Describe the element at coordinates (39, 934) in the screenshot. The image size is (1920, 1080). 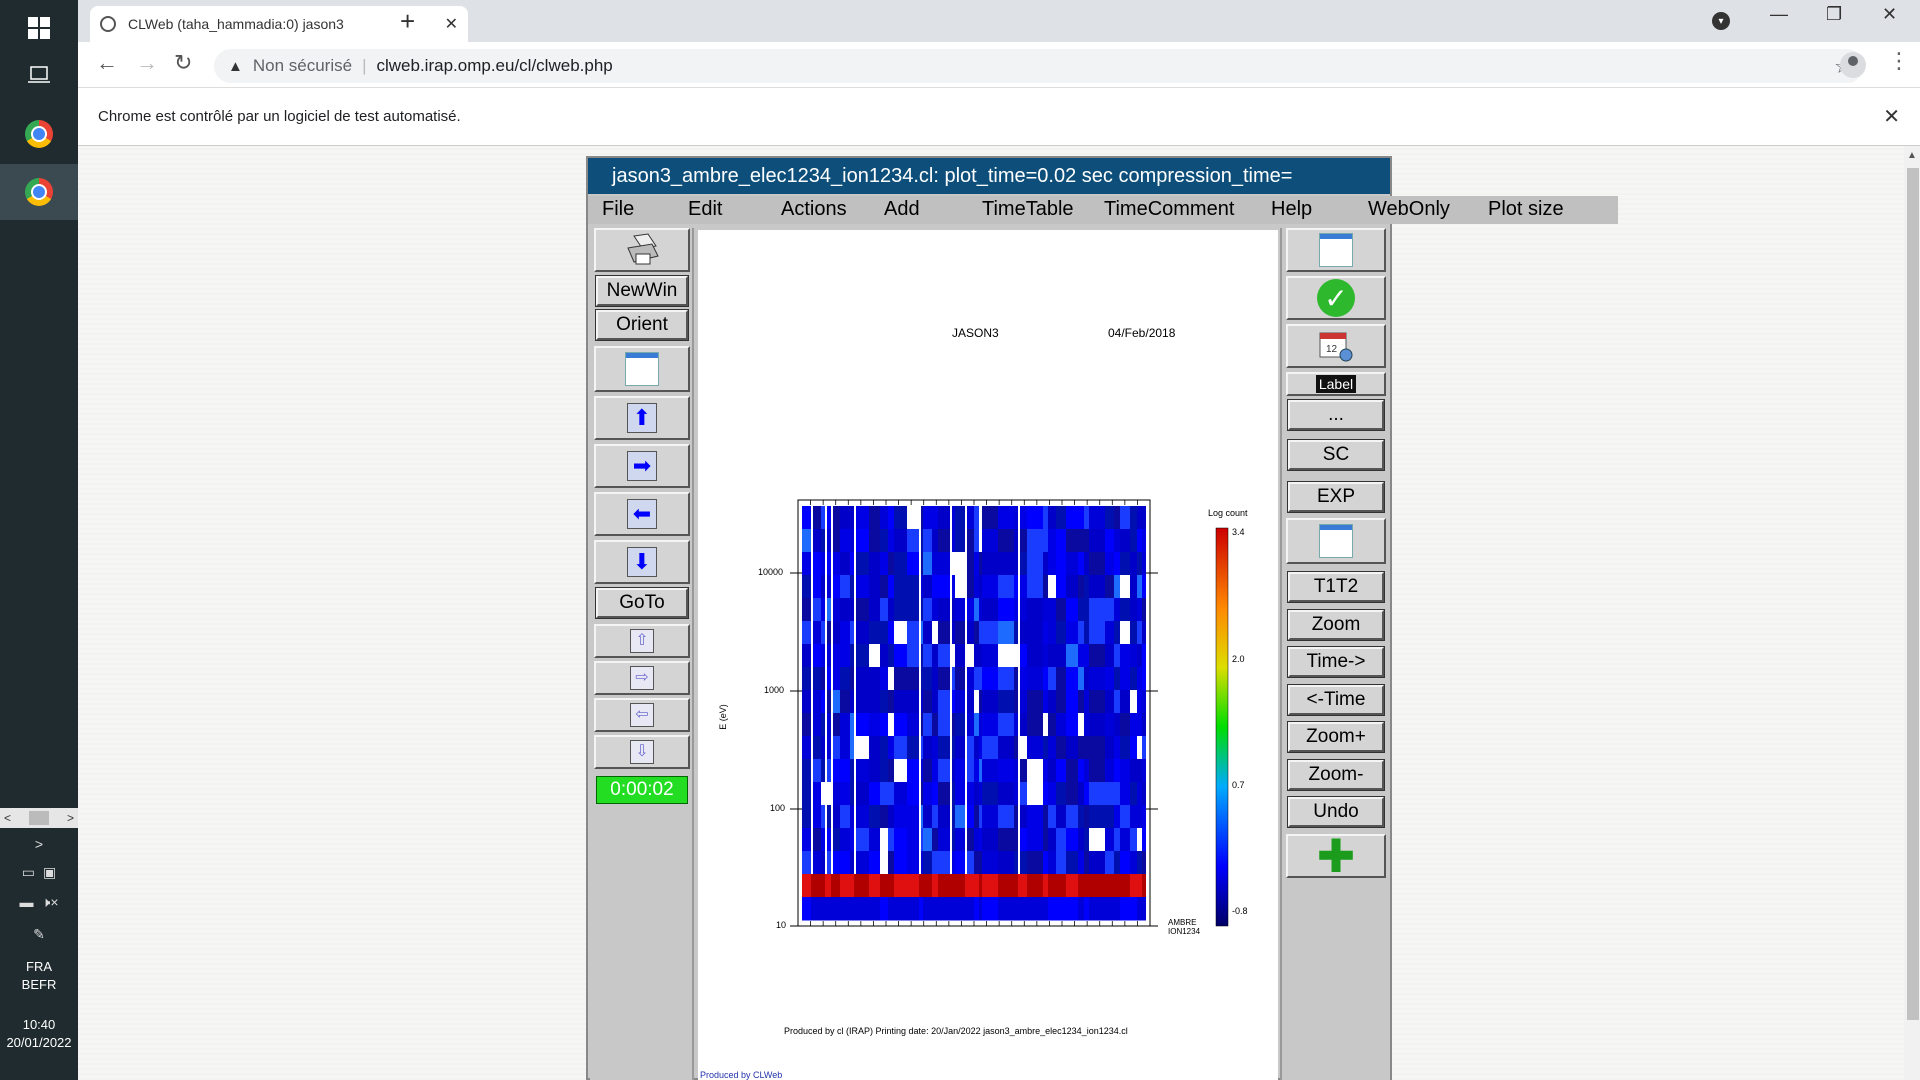
I see `pen-icon: ✎` at that location.